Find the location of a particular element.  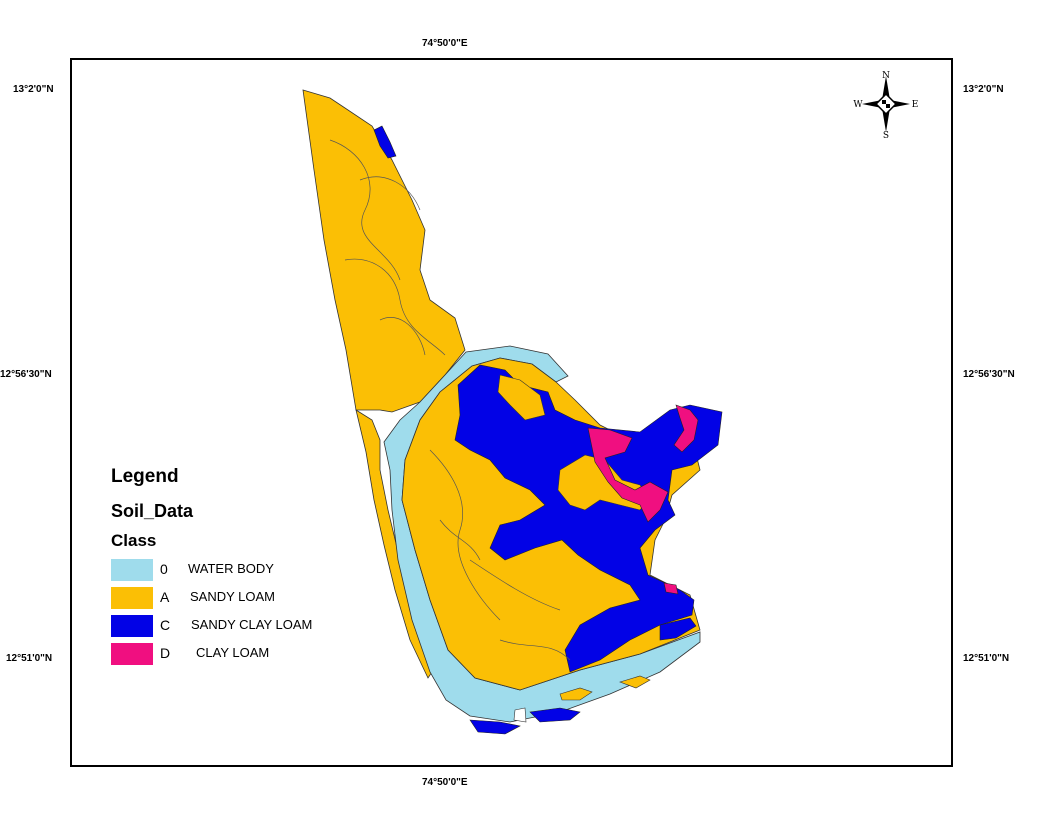

soil-region-sandy-clay-loam-main is located at coordinates (588, 518).